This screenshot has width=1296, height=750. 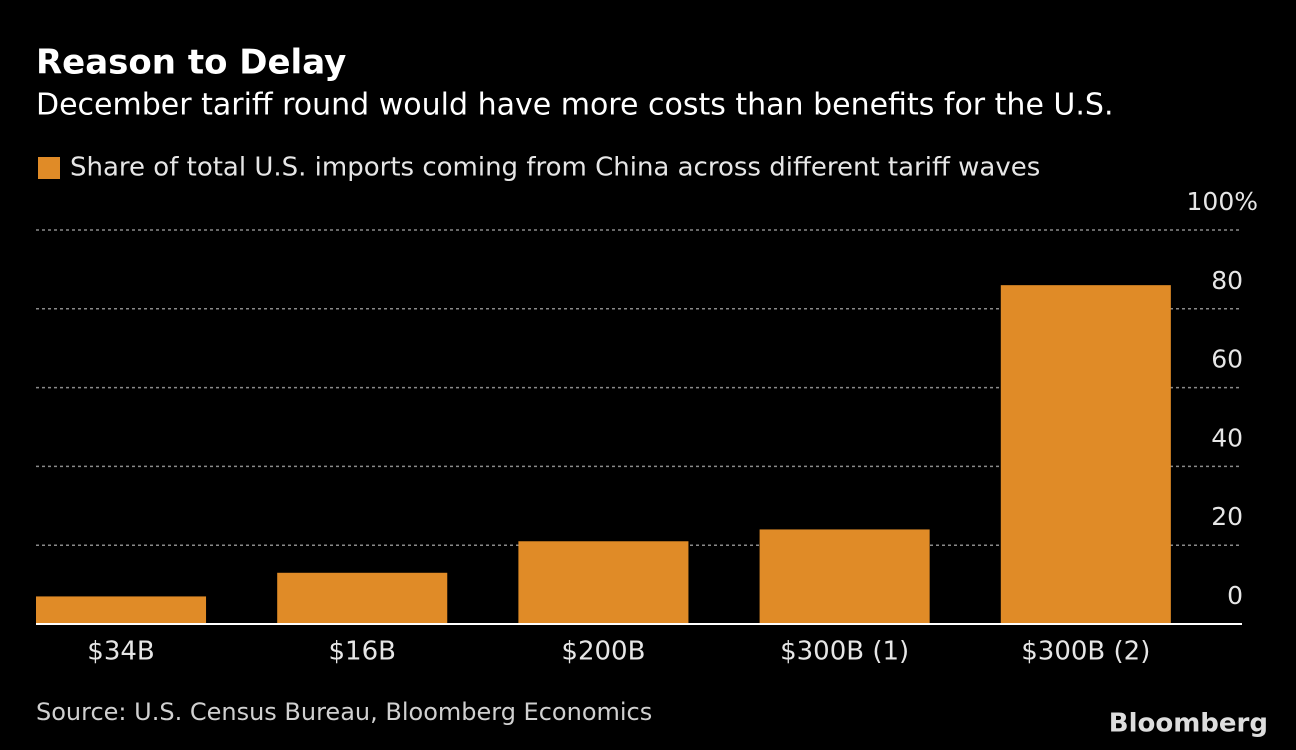 I want to click on legend-swatch, so click(x=49, y=168).